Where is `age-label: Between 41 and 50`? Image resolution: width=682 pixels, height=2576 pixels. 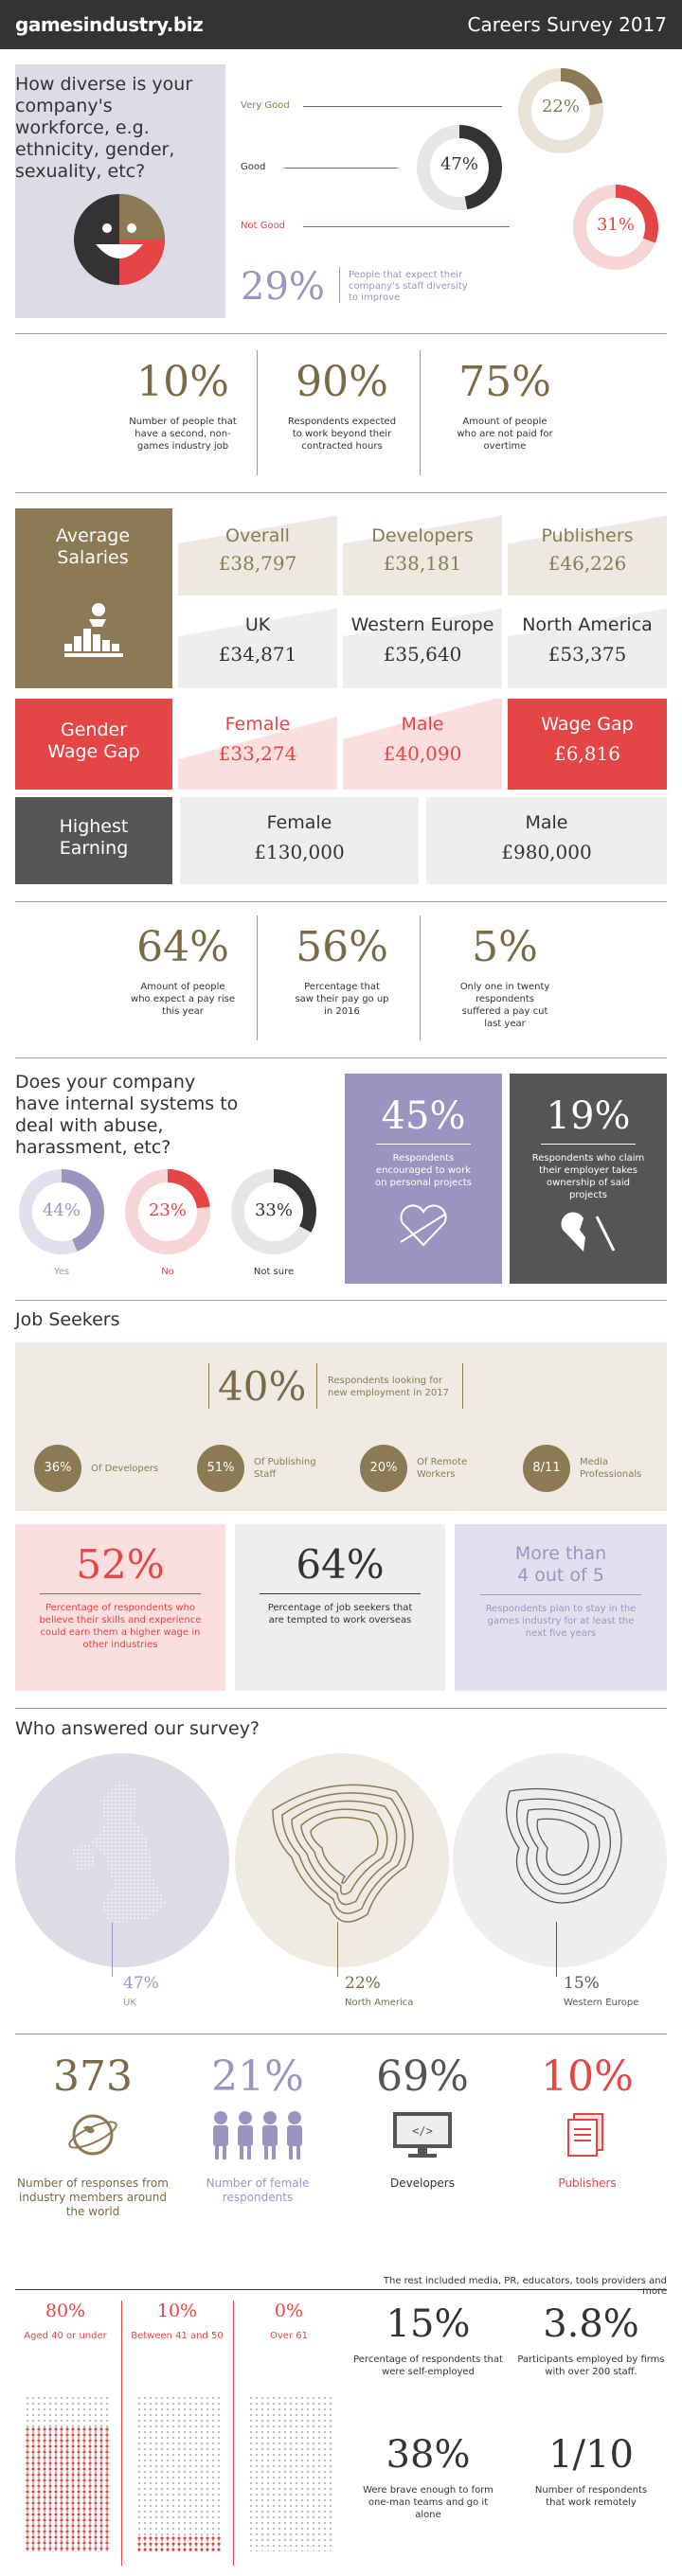 age-label: Between 41 and 50 is located at coordinates (177, 2336).